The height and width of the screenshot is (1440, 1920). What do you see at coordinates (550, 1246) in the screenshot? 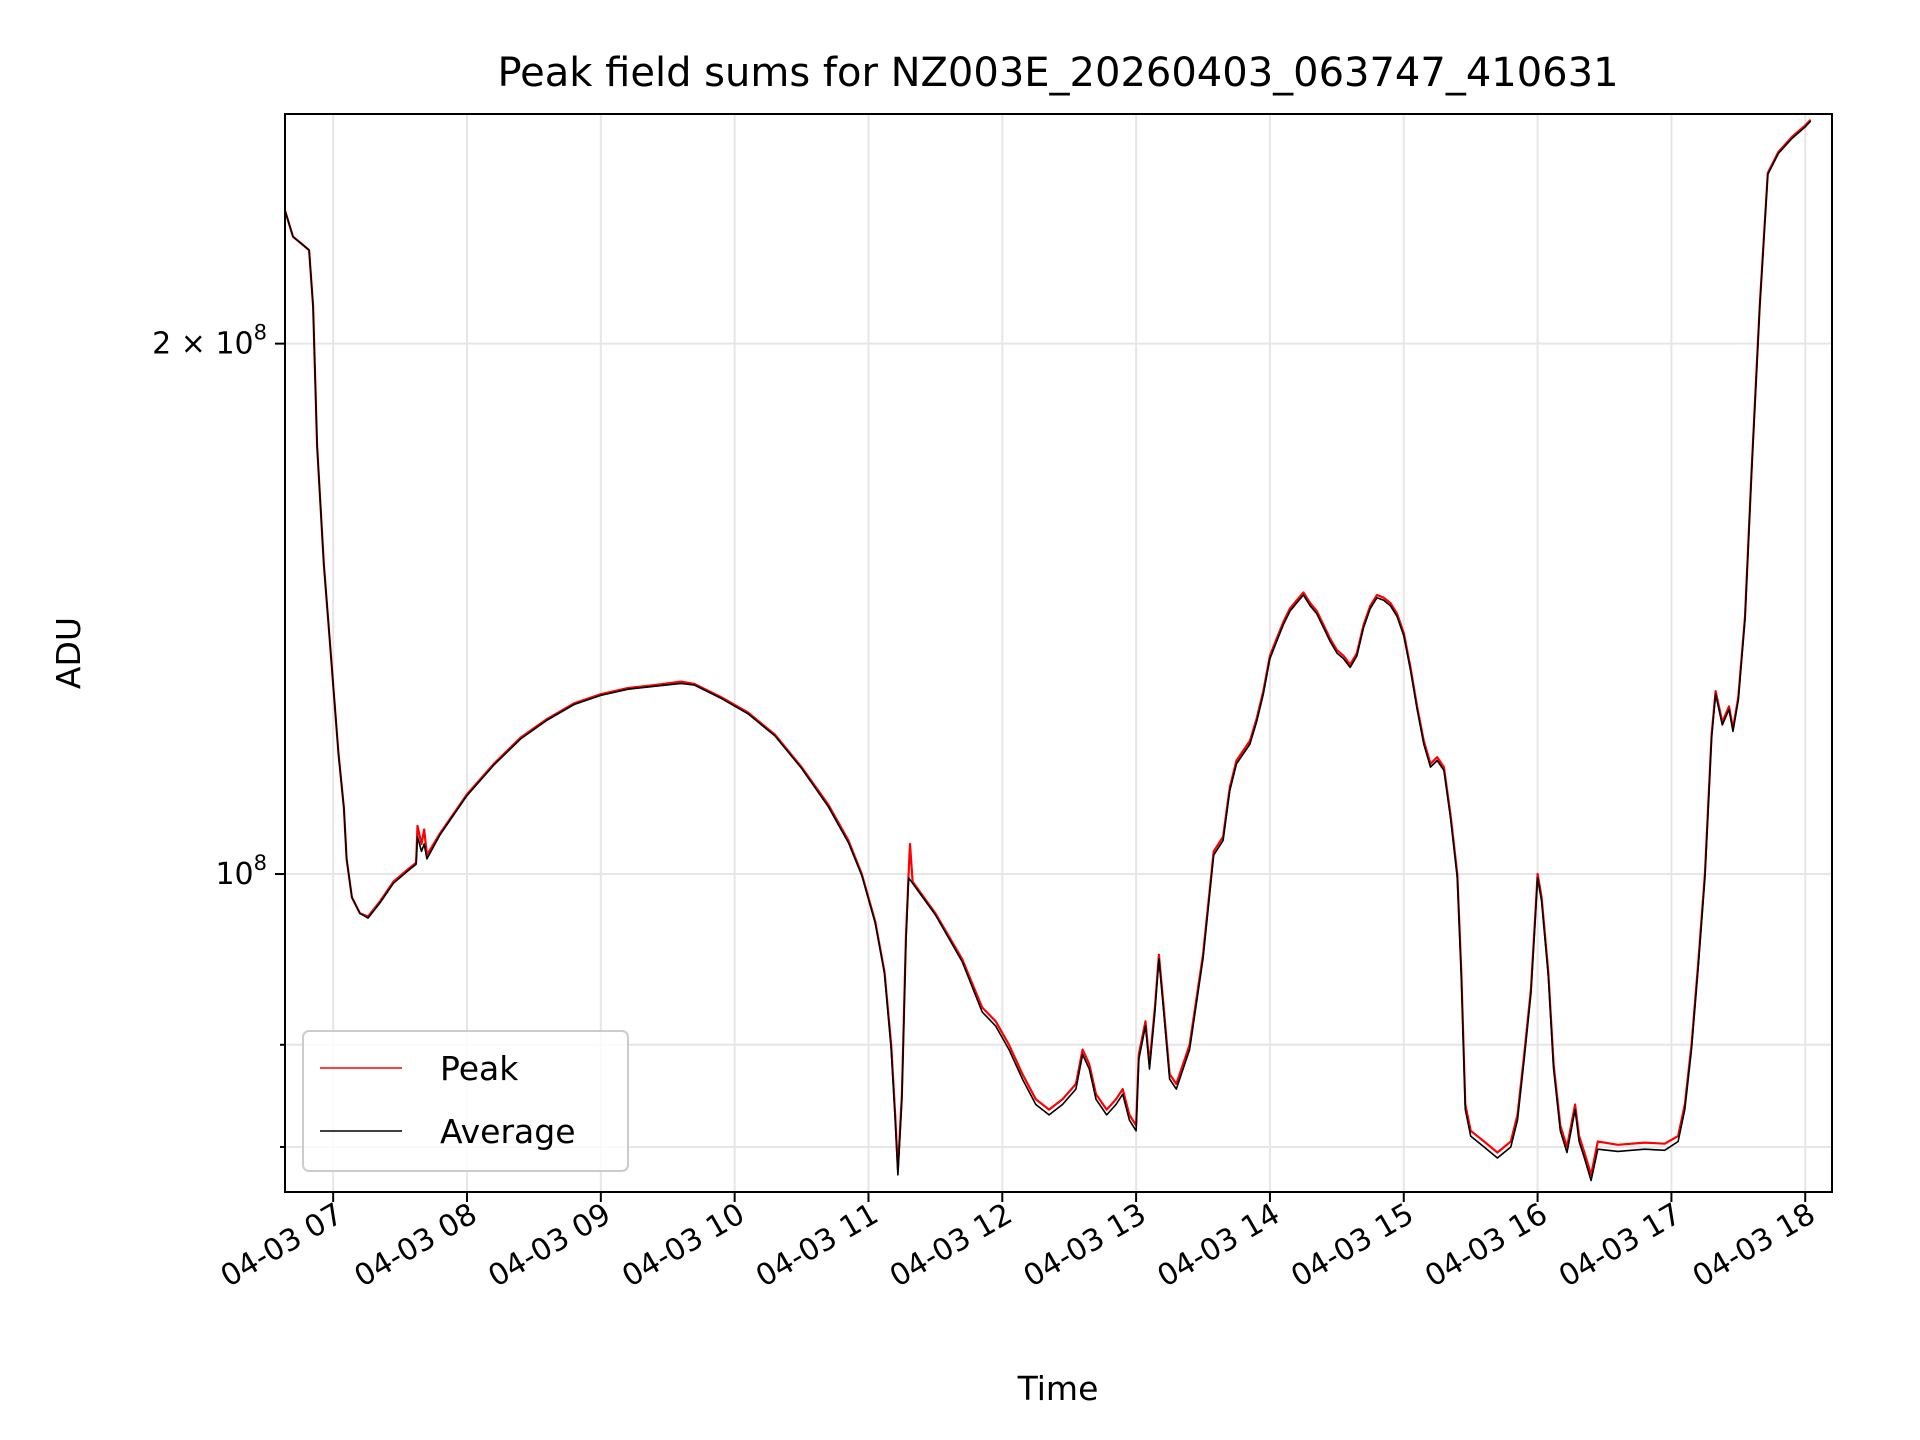
I see `x-tick-label: 04-03 09` at bounding box center [550, 1246].